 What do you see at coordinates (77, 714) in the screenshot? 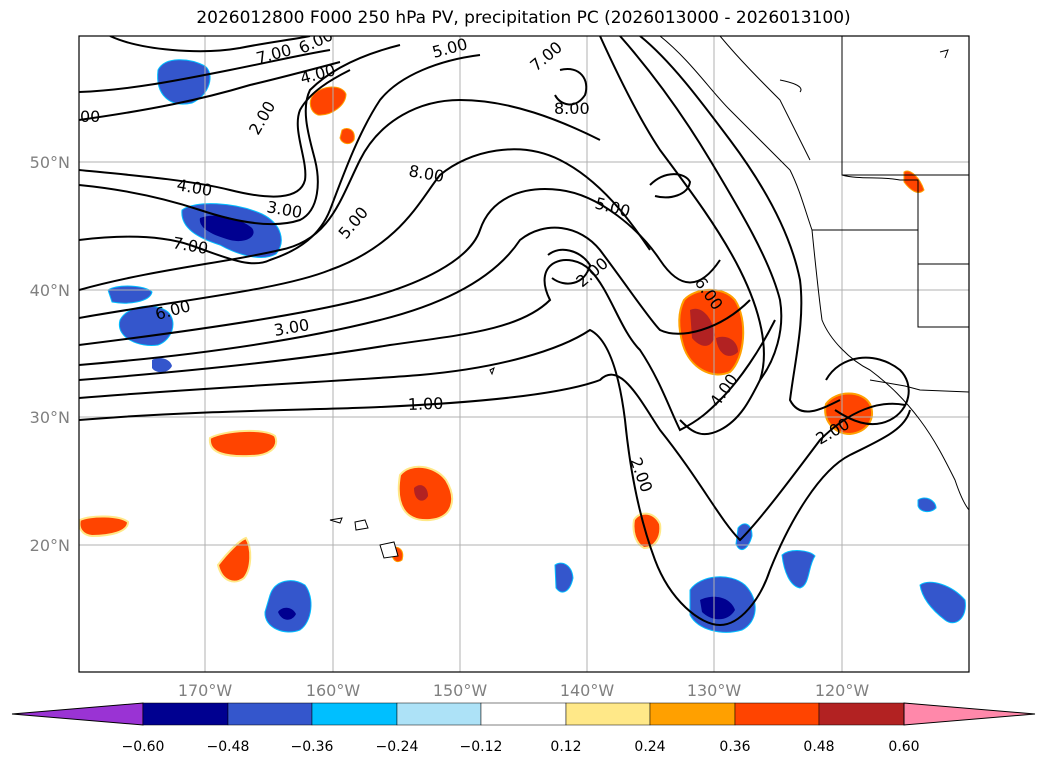
I see `colorbar-extend-low` at bounding box center [77, 714].